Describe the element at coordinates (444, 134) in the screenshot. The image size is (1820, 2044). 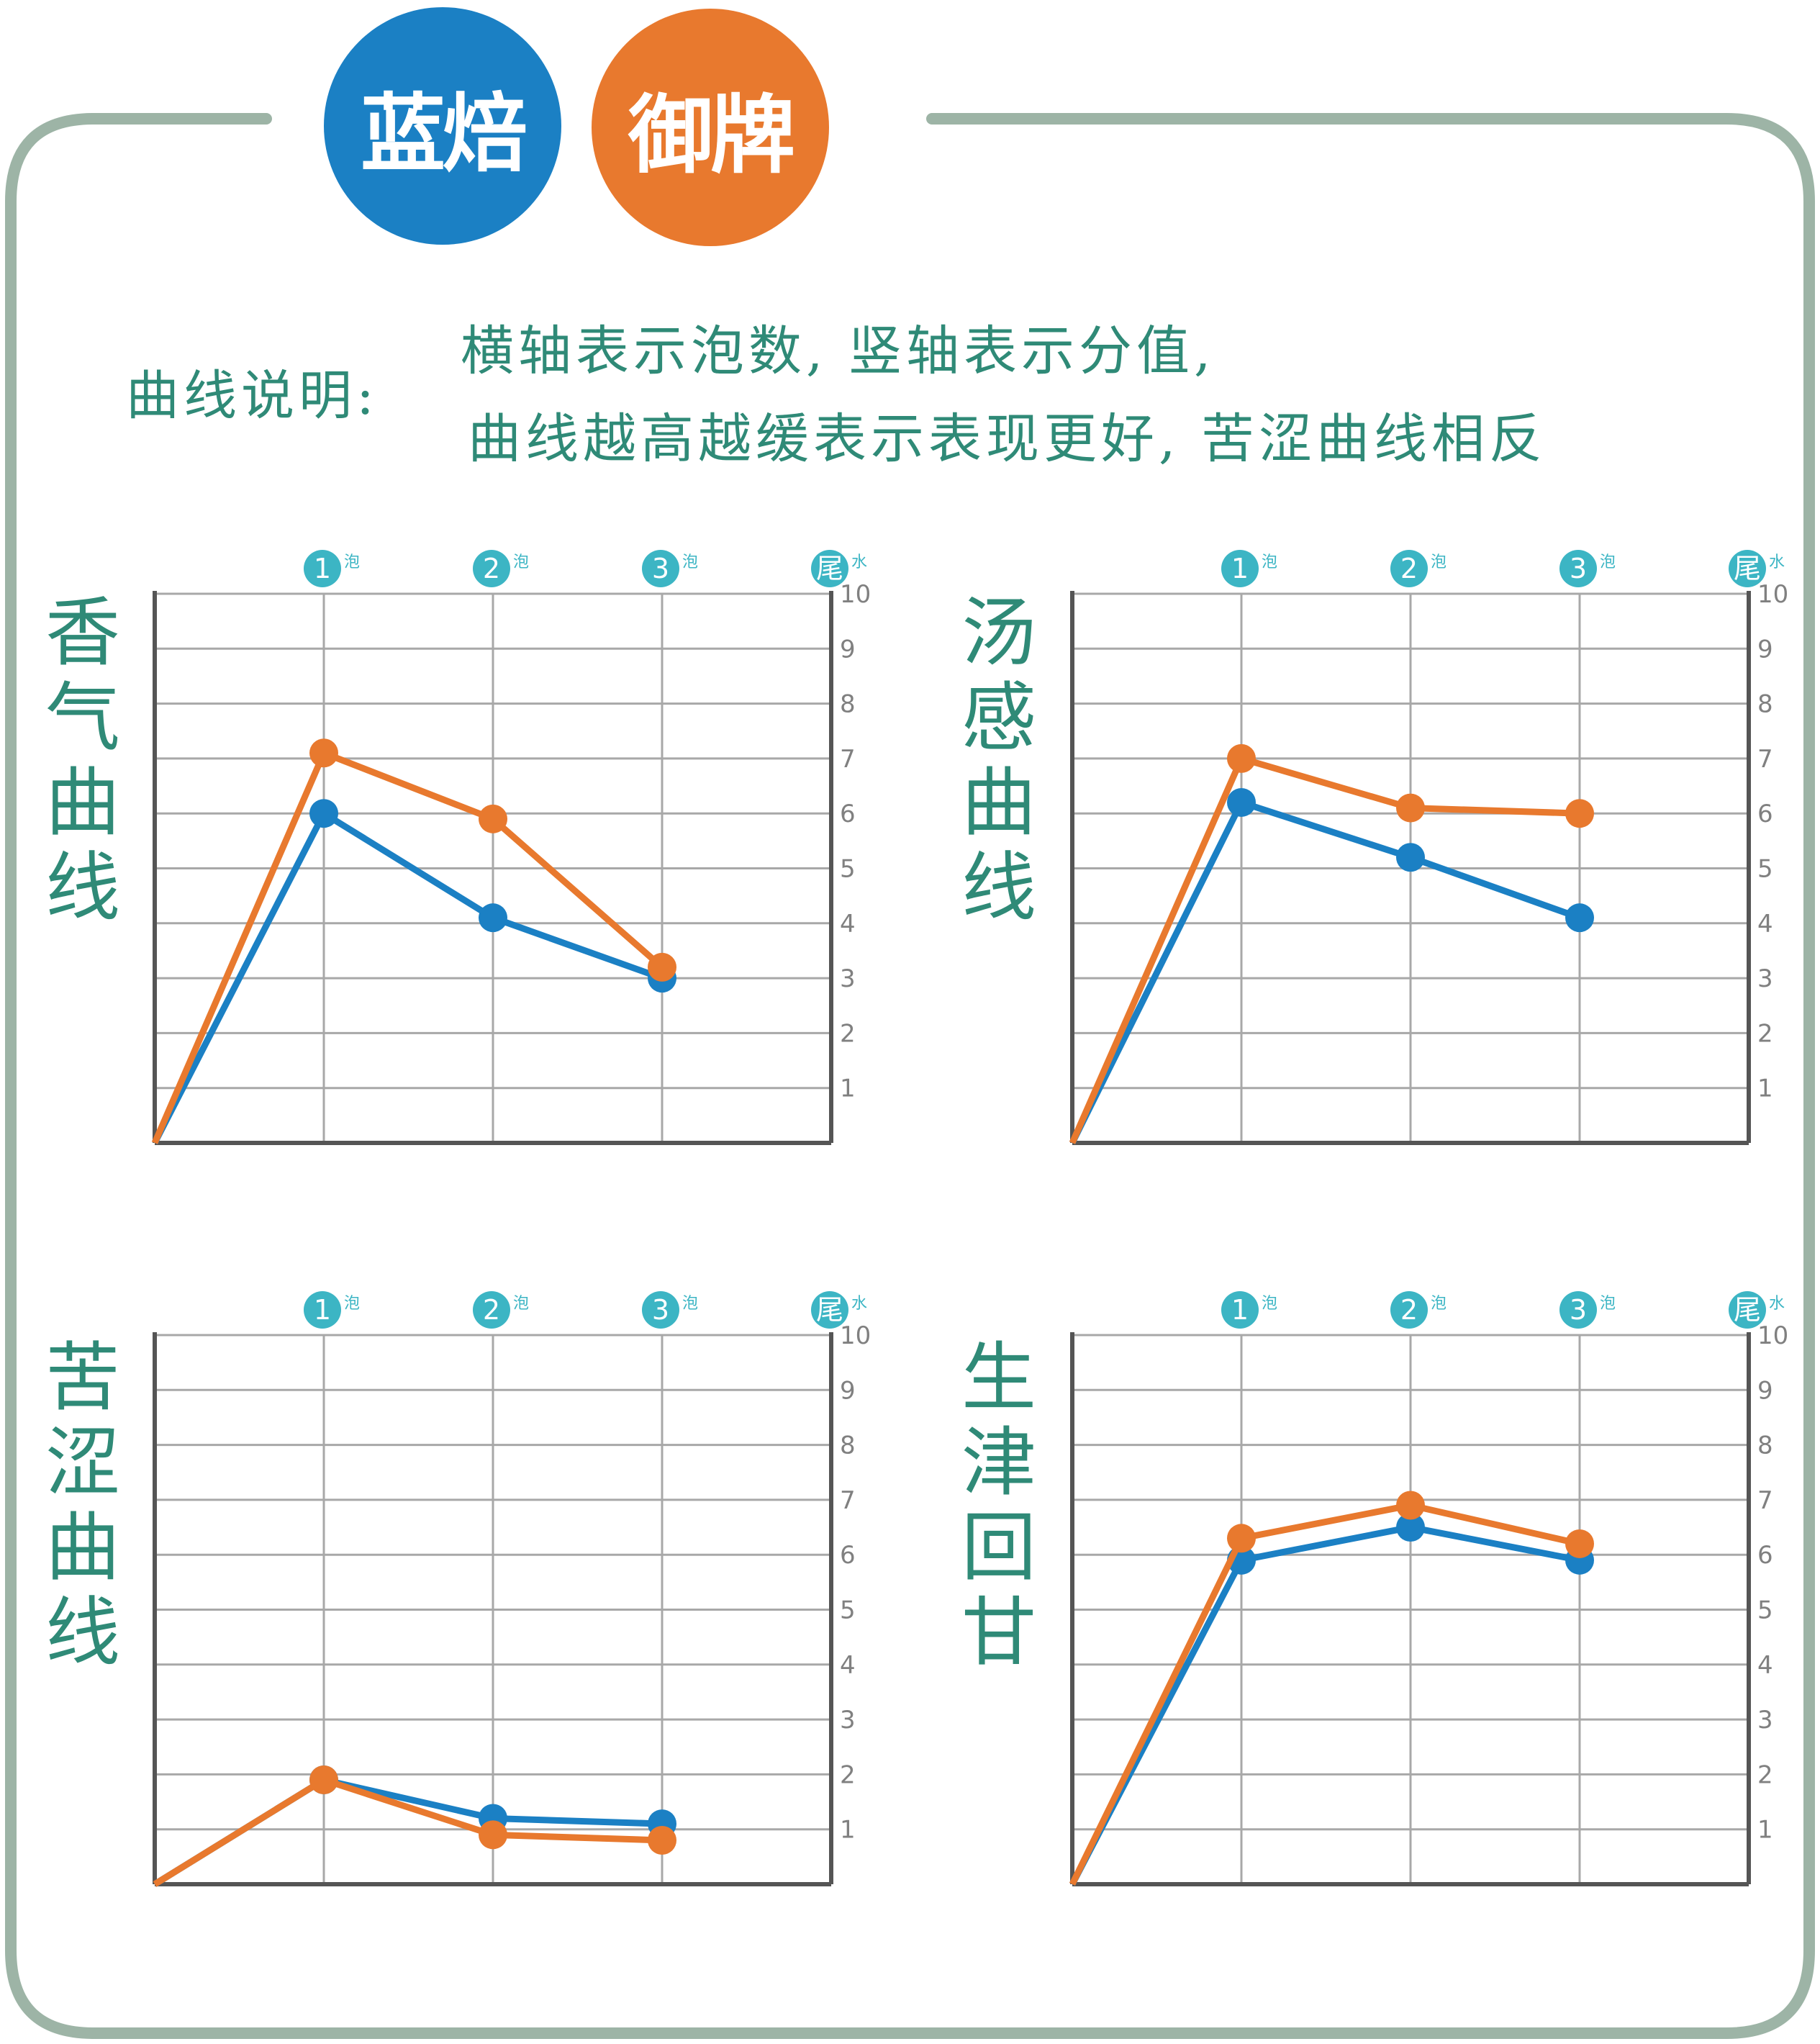
I see `brand-label-blue: 蓝焙` at that location.